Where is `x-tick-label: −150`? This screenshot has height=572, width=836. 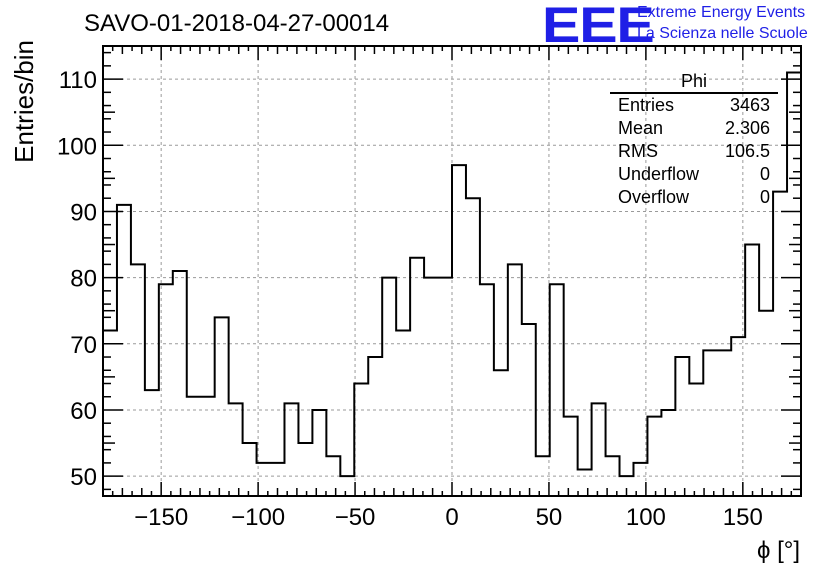 x-tick-label: −150 is located at coordinates (161, 517).